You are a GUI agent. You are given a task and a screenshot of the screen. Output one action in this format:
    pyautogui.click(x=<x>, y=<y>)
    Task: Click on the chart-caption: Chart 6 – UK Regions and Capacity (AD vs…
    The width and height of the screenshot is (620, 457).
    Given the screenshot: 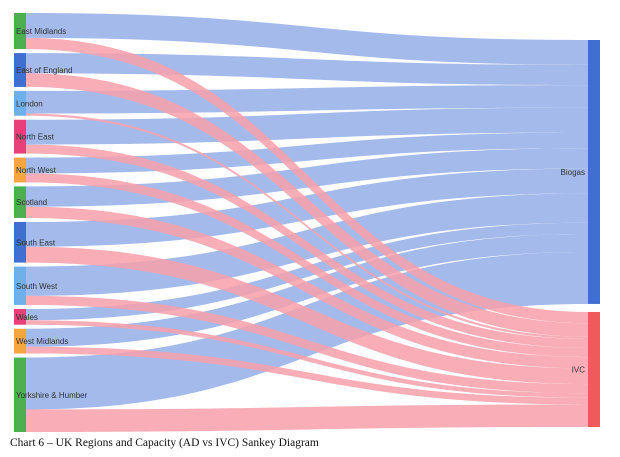 What is the action you would take?
    pyautogui.click(x=164, y=443)
    